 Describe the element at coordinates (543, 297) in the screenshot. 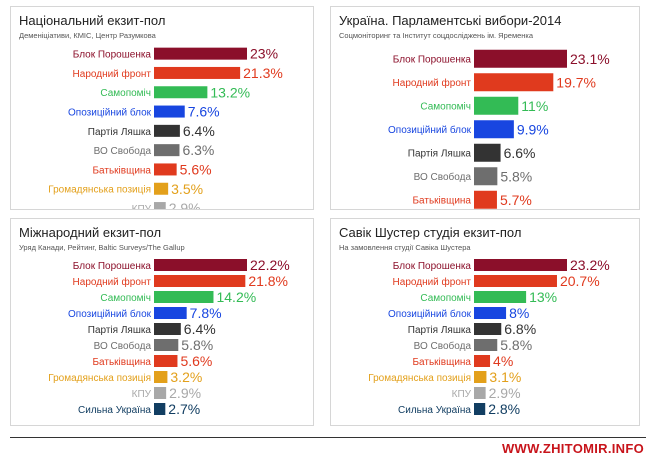

I see `value-label: 13%` at that location.